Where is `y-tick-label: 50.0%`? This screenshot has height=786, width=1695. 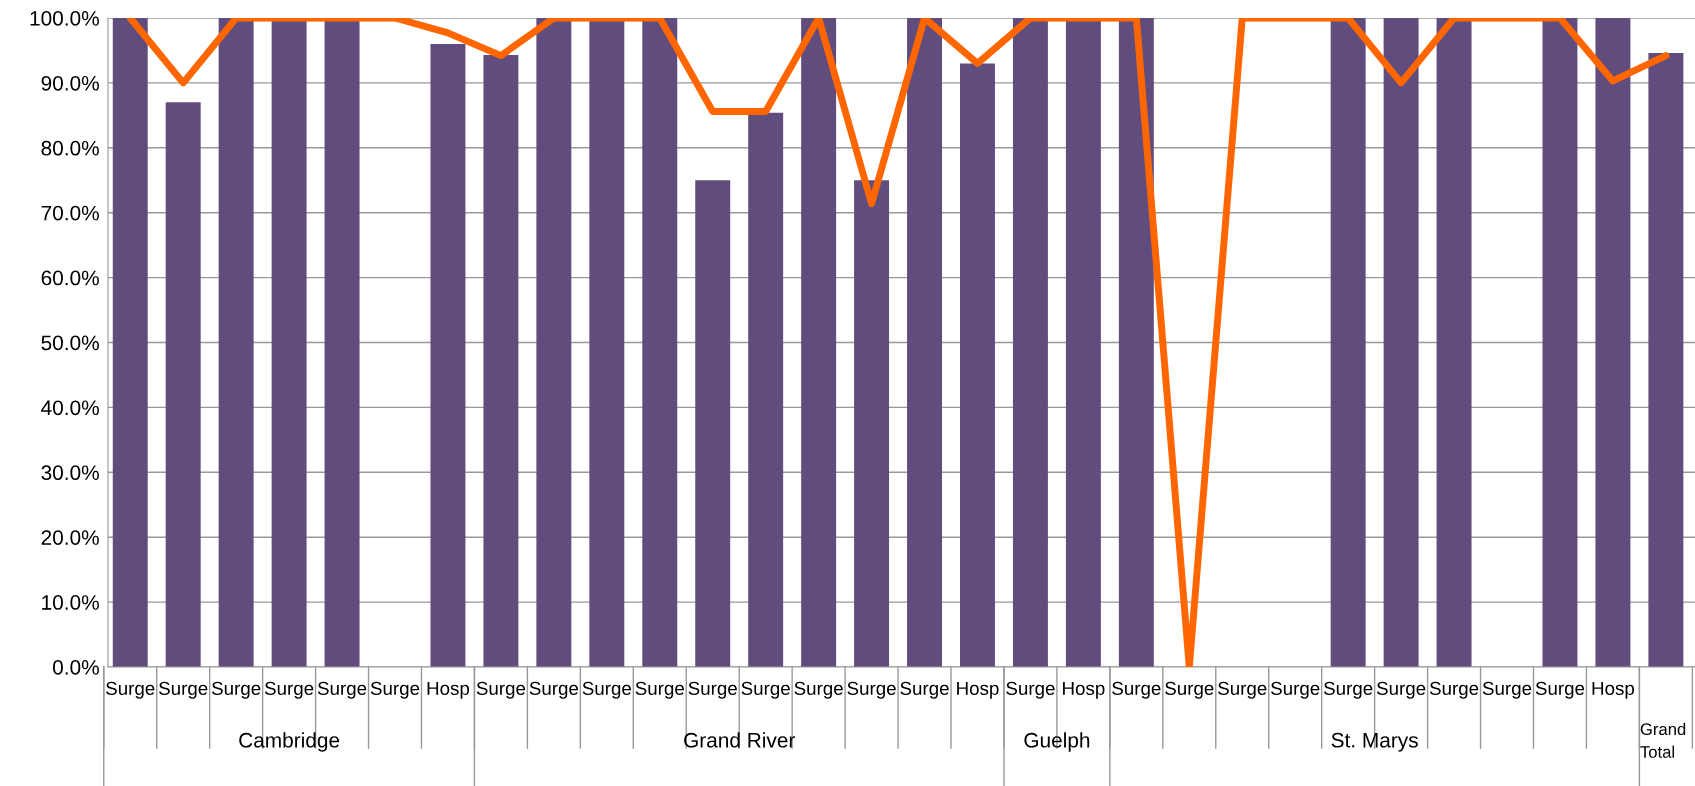
y-tick-label: 50.0% is located at coordinates (70, 343).